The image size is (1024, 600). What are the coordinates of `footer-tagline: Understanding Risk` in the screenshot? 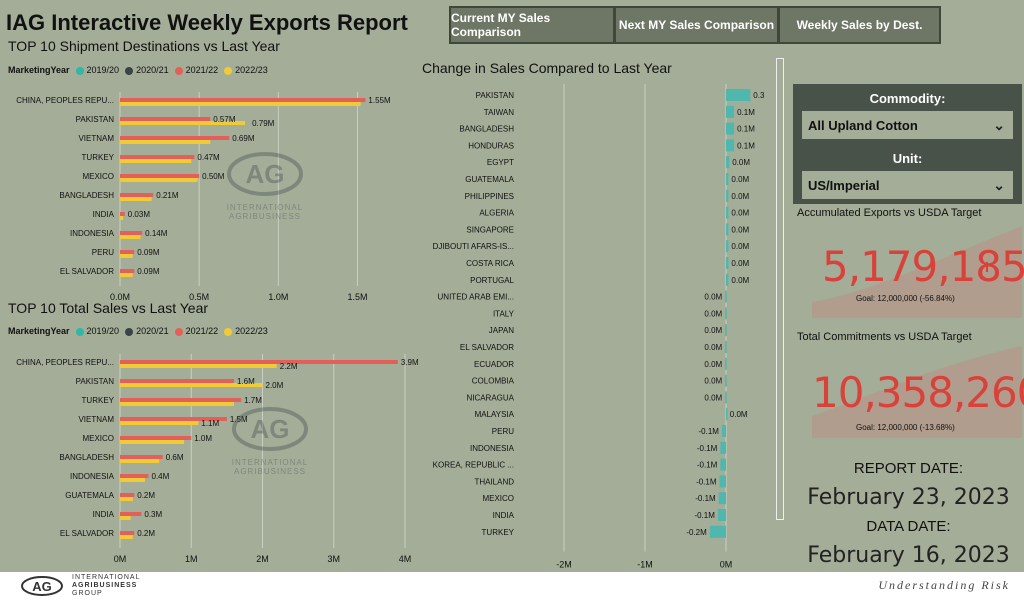 It's located at (944, 585).